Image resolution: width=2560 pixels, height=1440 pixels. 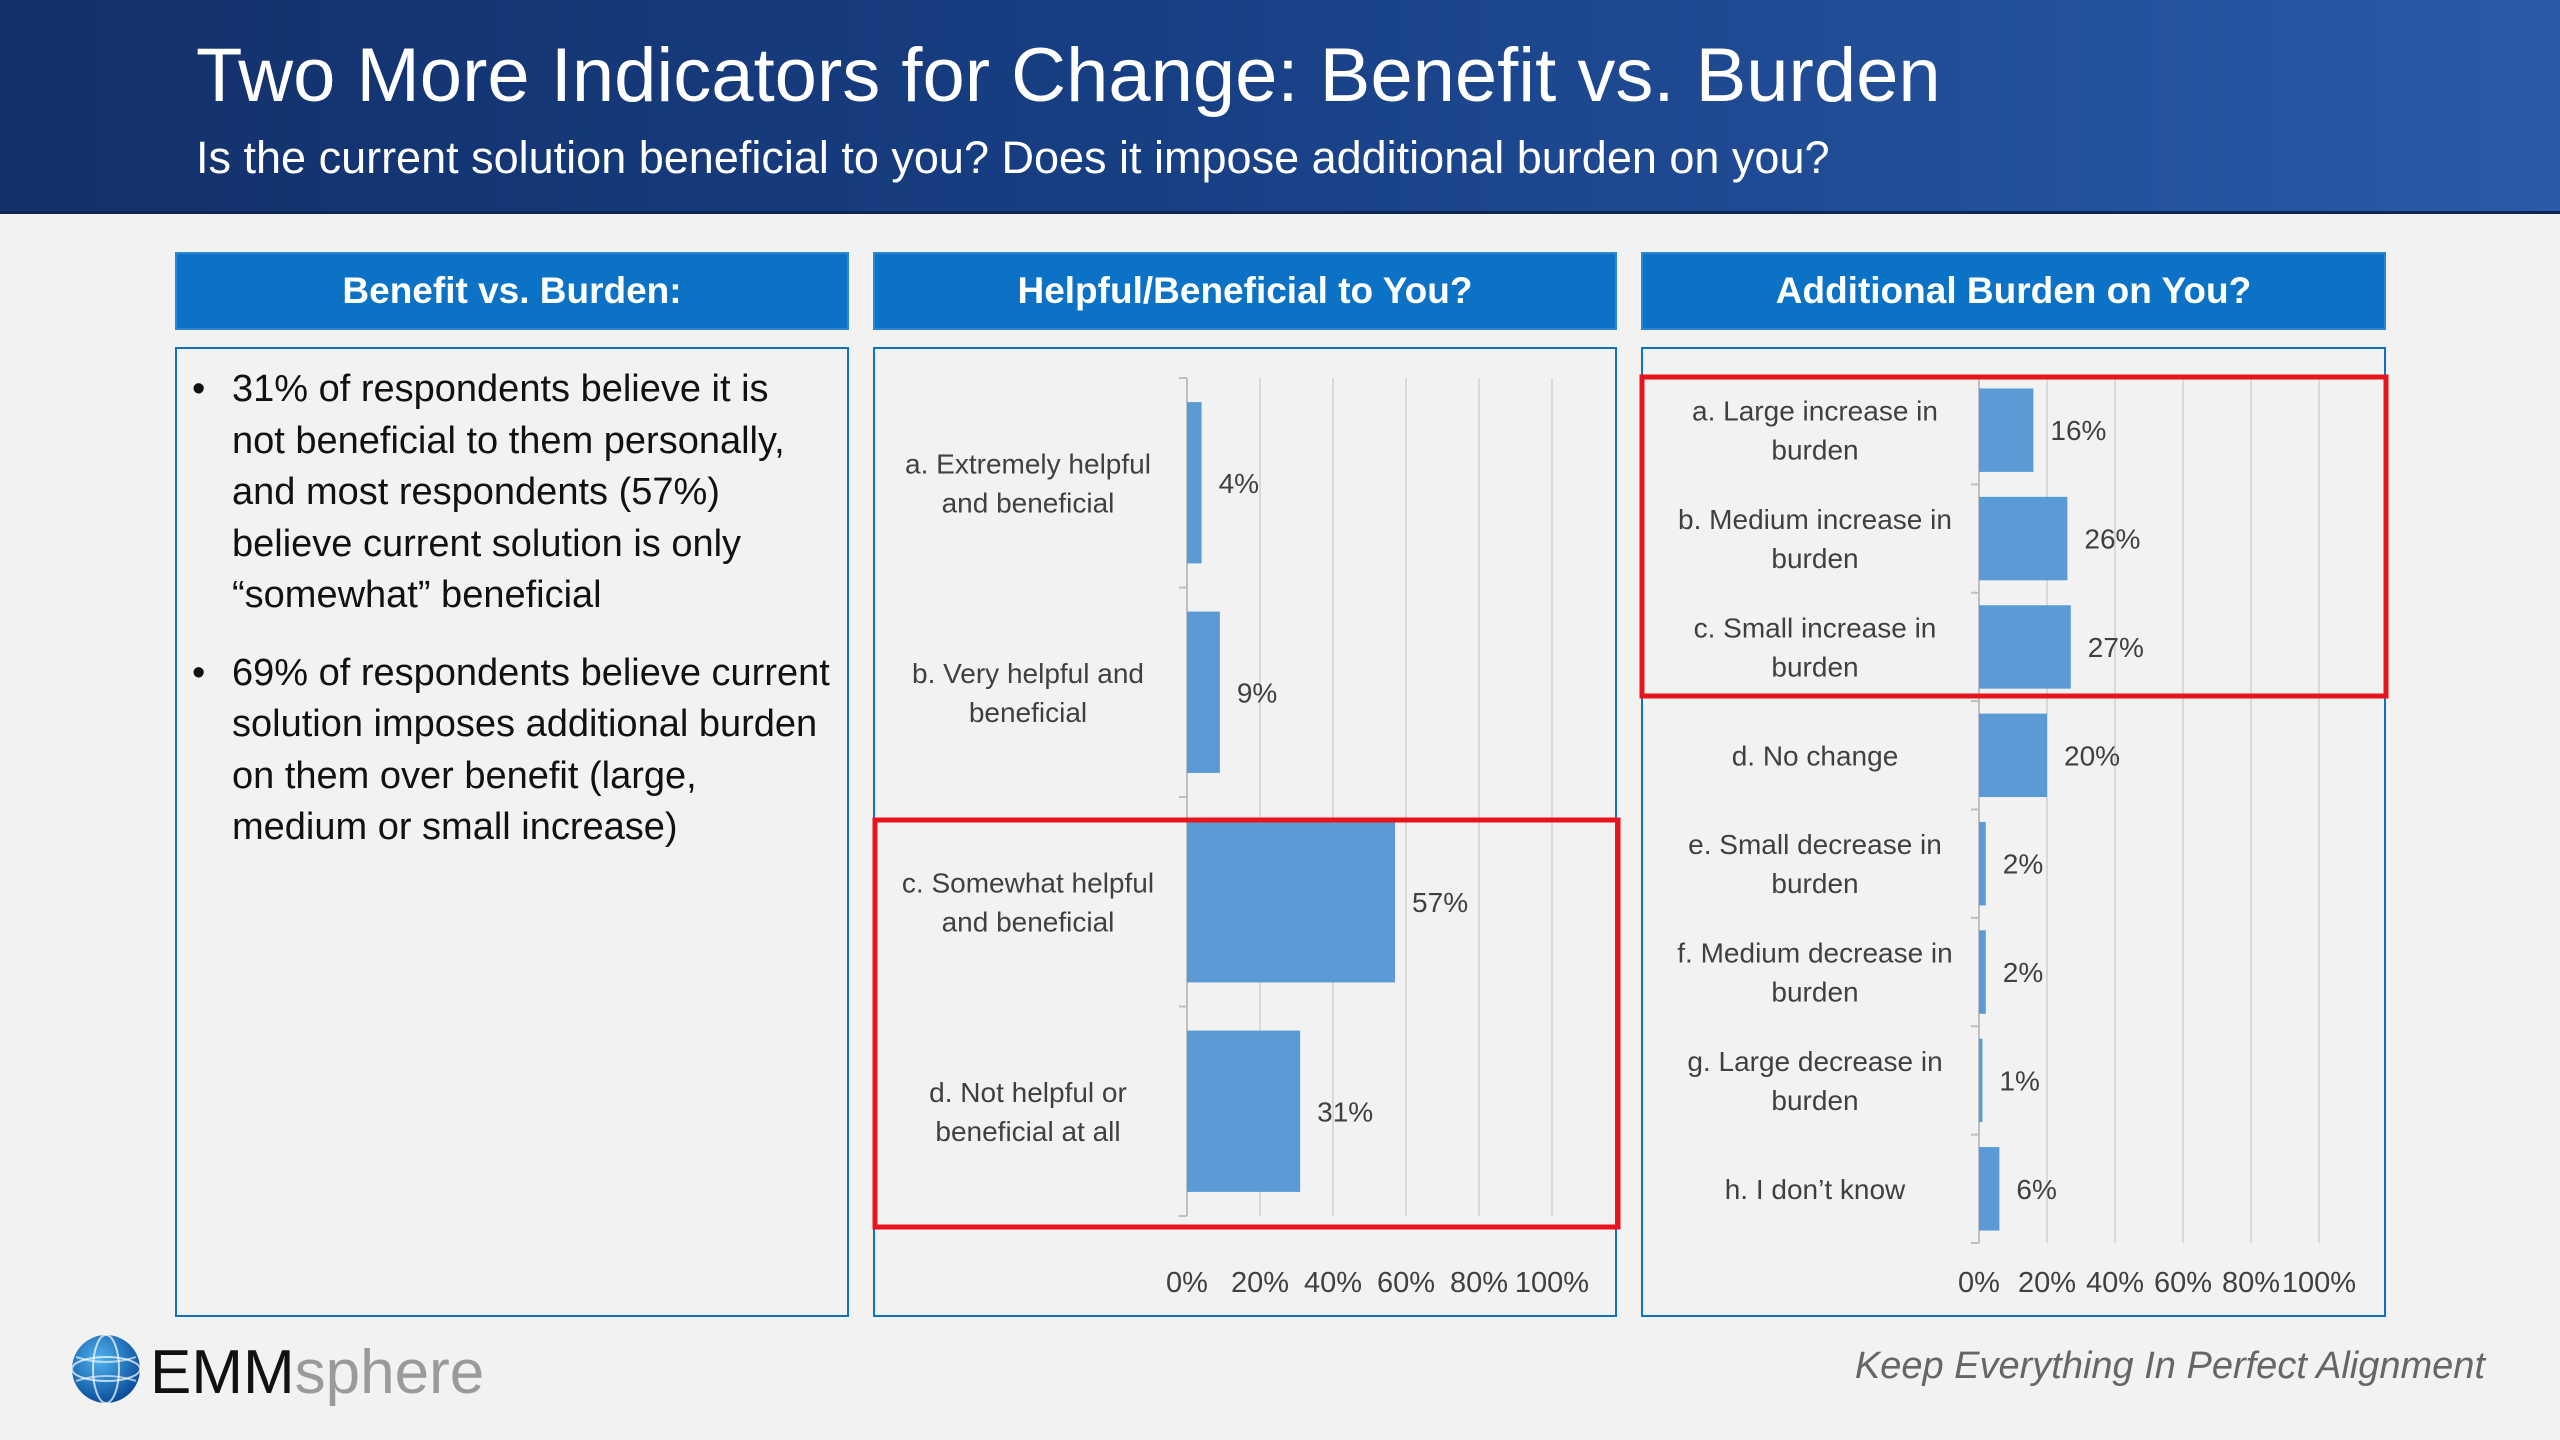 I want to click on category-label: h. I don’t know, so click(x=1815, y=1189).